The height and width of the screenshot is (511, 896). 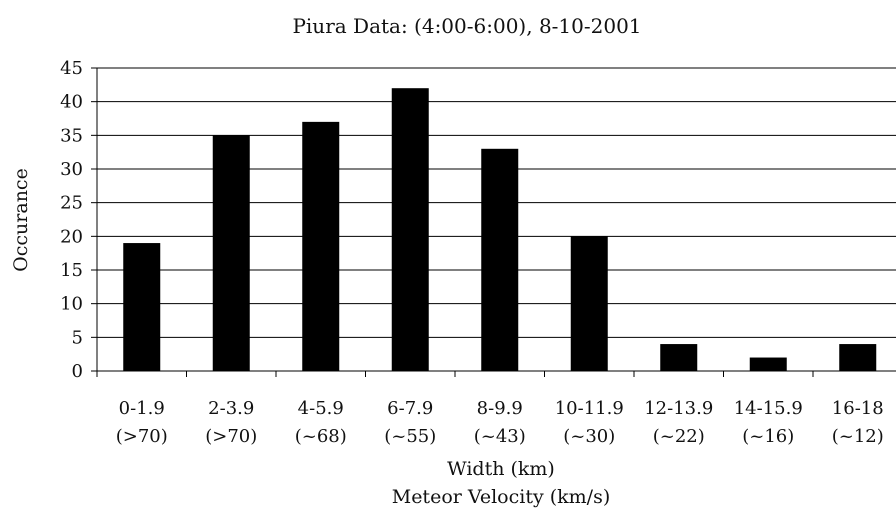 I want to click on x-tick-label: 12-13.9, so click(x=678, y=408).